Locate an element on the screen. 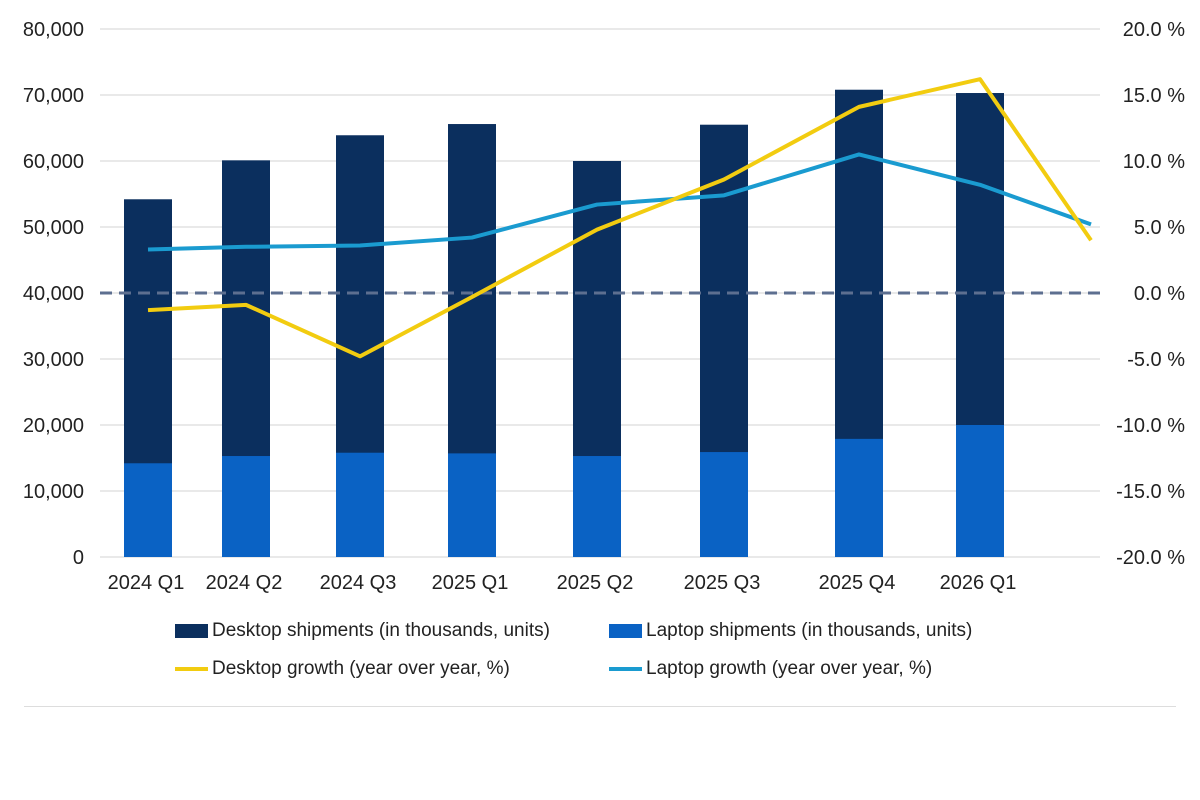 The height and width of the screenshot is (800, 1200). legend-swatch-desktop-shipments is located at coordinates (191, 631).